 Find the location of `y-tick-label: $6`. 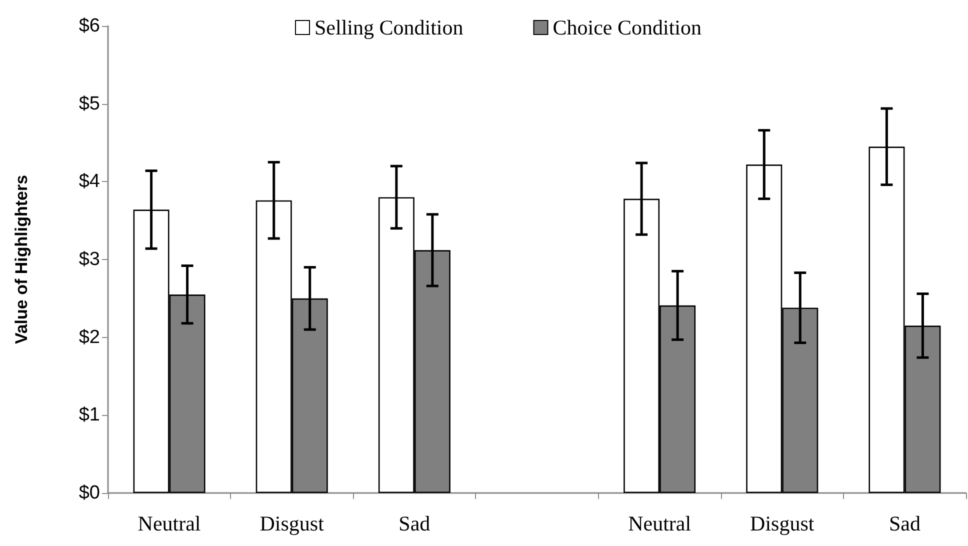

y-tick-label: $6 is located at coordinates (89, 26).